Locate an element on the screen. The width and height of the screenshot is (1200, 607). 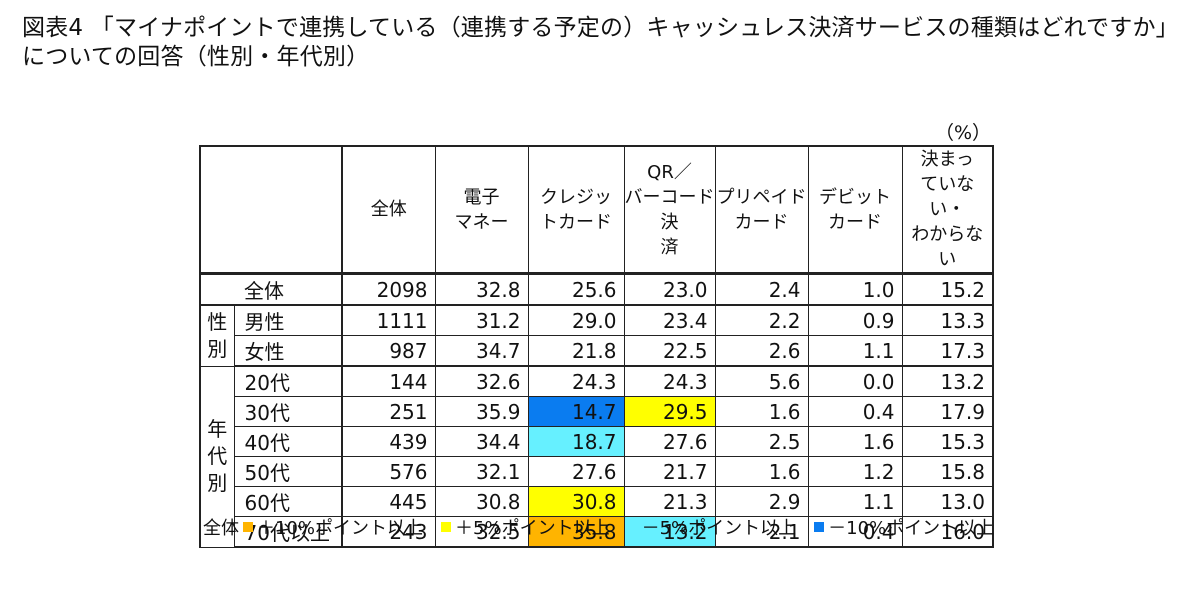
value-cell: 2.4 is located at coordinates (761, 289).